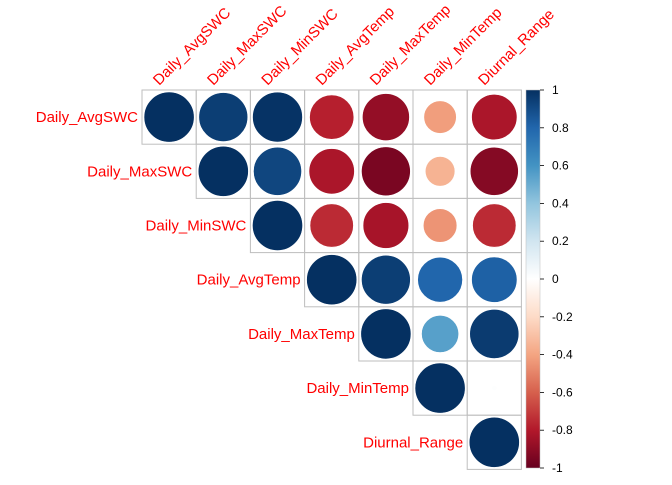 The width and height of the screenshot is (672, 485). Describe the element at coordinates (196, 226) in the screenshot. I see `row-label: Daily_MinSWC` at that location.